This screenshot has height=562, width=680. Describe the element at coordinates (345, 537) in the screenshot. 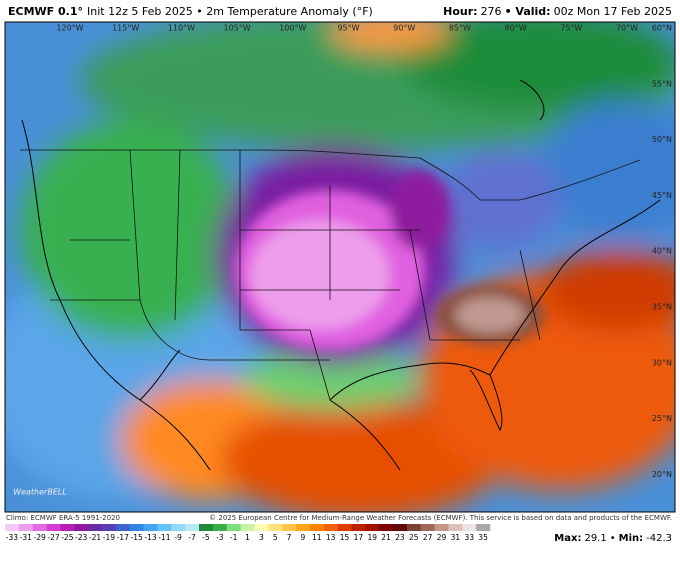

I see `colorbar-label: 15` at that location.